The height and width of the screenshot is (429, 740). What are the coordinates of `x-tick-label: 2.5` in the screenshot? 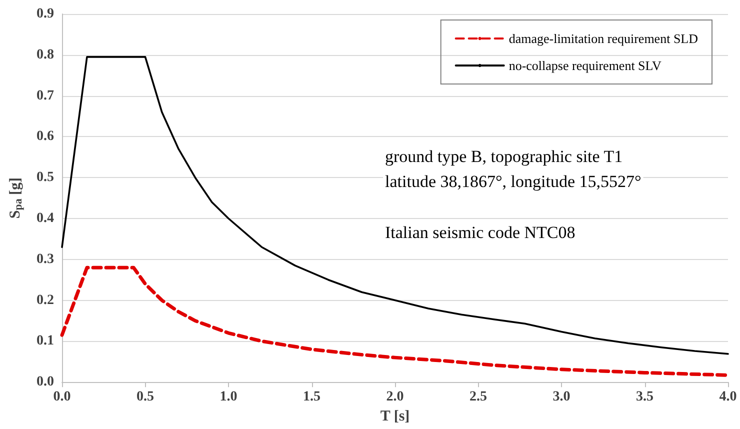 It's located at (478, 397).